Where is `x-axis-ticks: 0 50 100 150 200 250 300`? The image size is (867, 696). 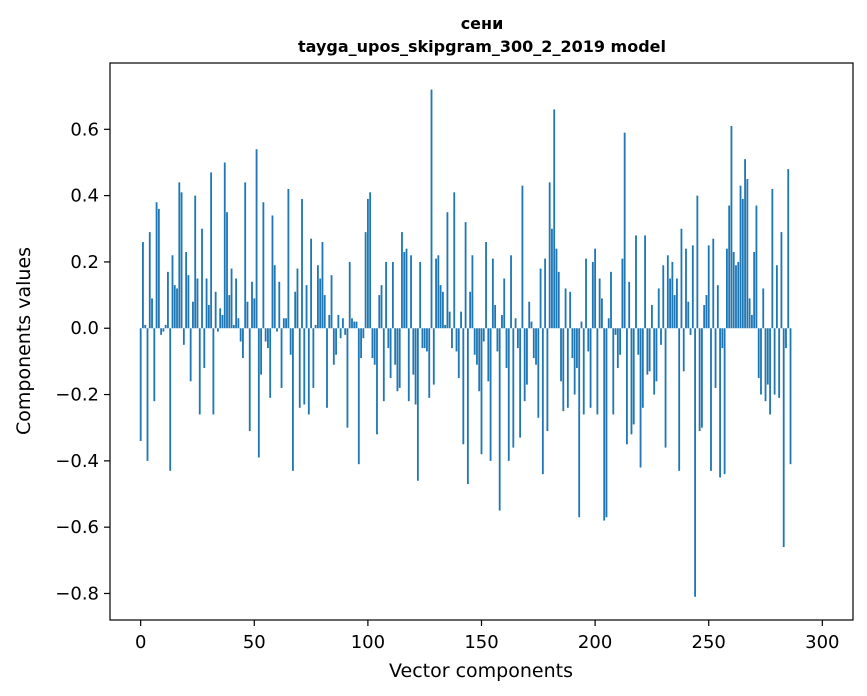 x-axis-ticks: 0 50 100 150 200 250 300 is located at coordinates (487, 636).